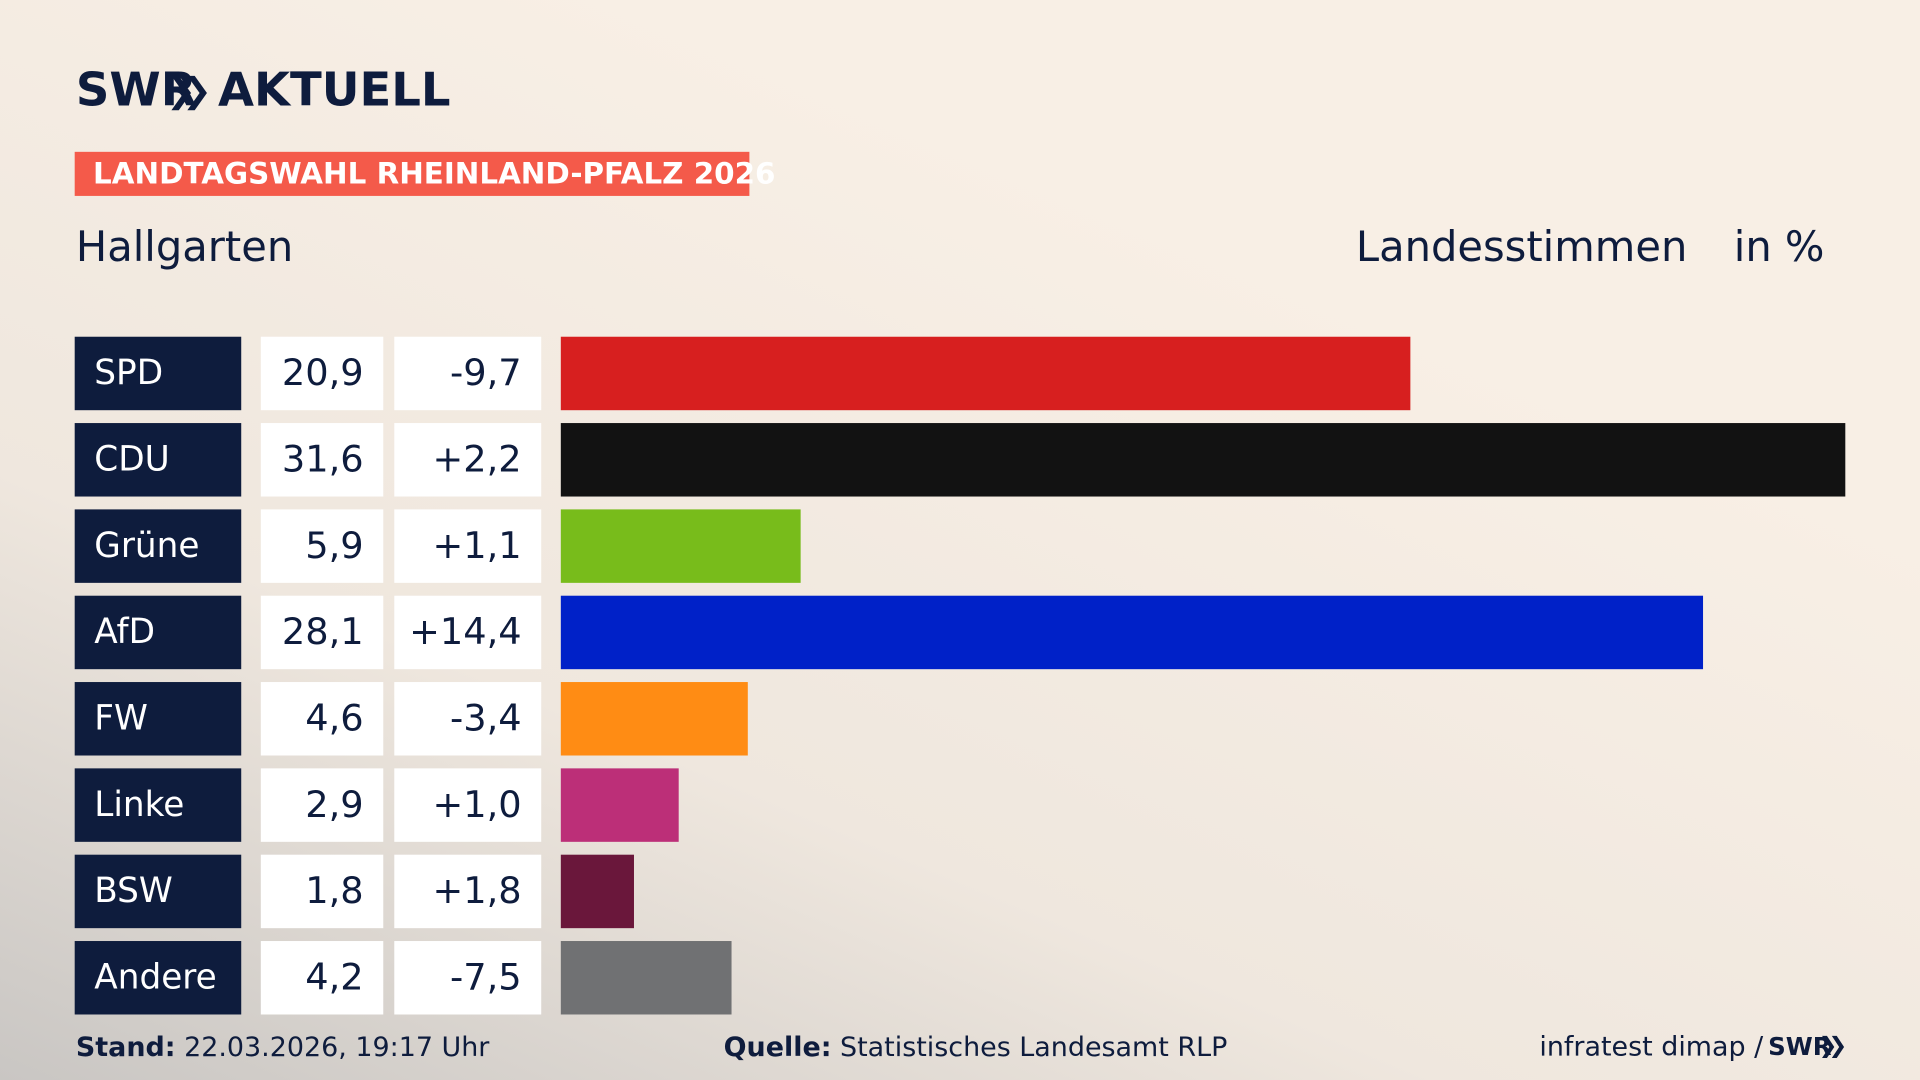 The image size is (1920, 1080). What do you see at coordinates (486, 372) in the screenshot?
I see `change-label: -9,7` at bounding box center [486, 372].